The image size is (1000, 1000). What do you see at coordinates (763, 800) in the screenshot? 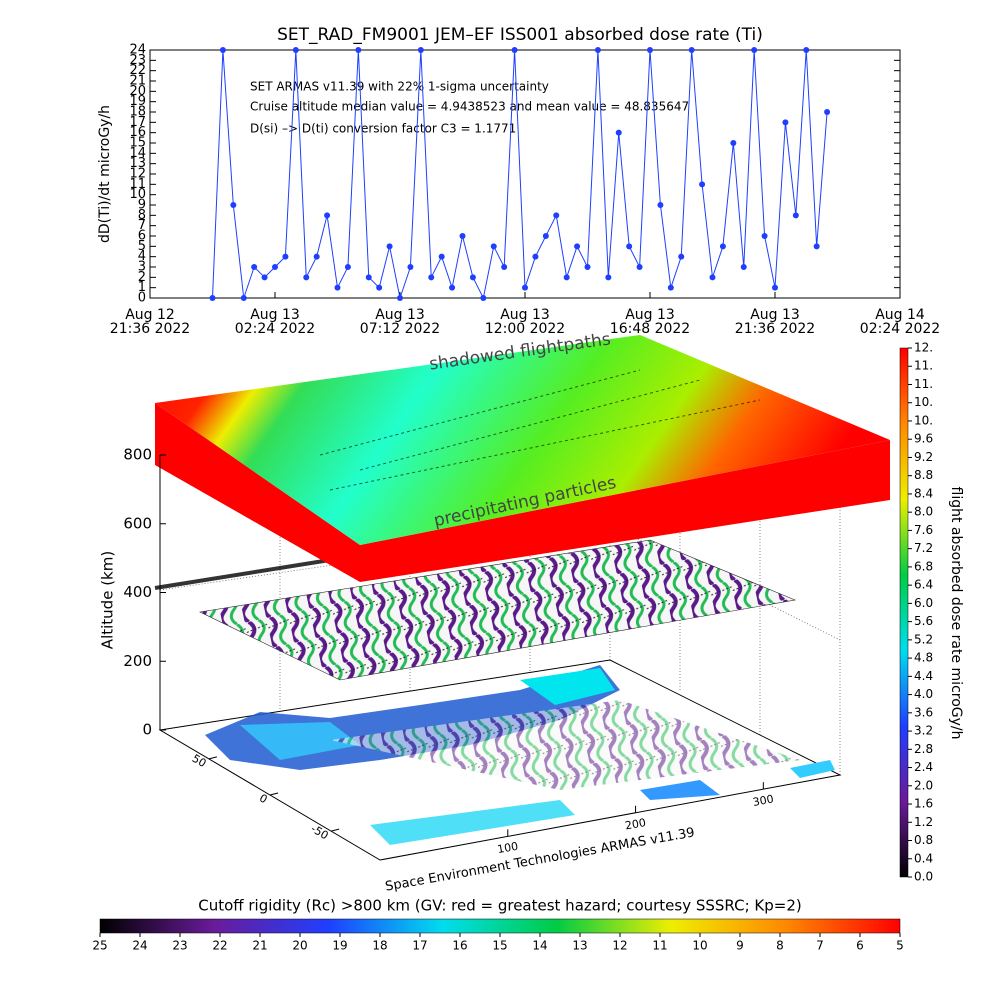
I see `lon-tick-label: 300` at bounding box center [763, 800].